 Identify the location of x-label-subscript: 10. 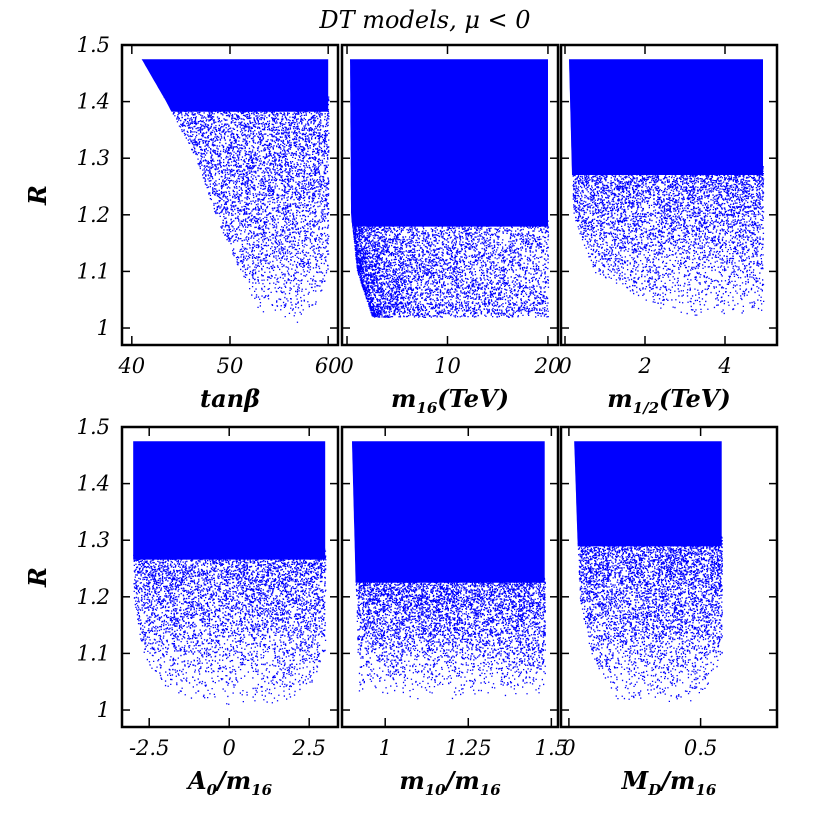
(435, 790).